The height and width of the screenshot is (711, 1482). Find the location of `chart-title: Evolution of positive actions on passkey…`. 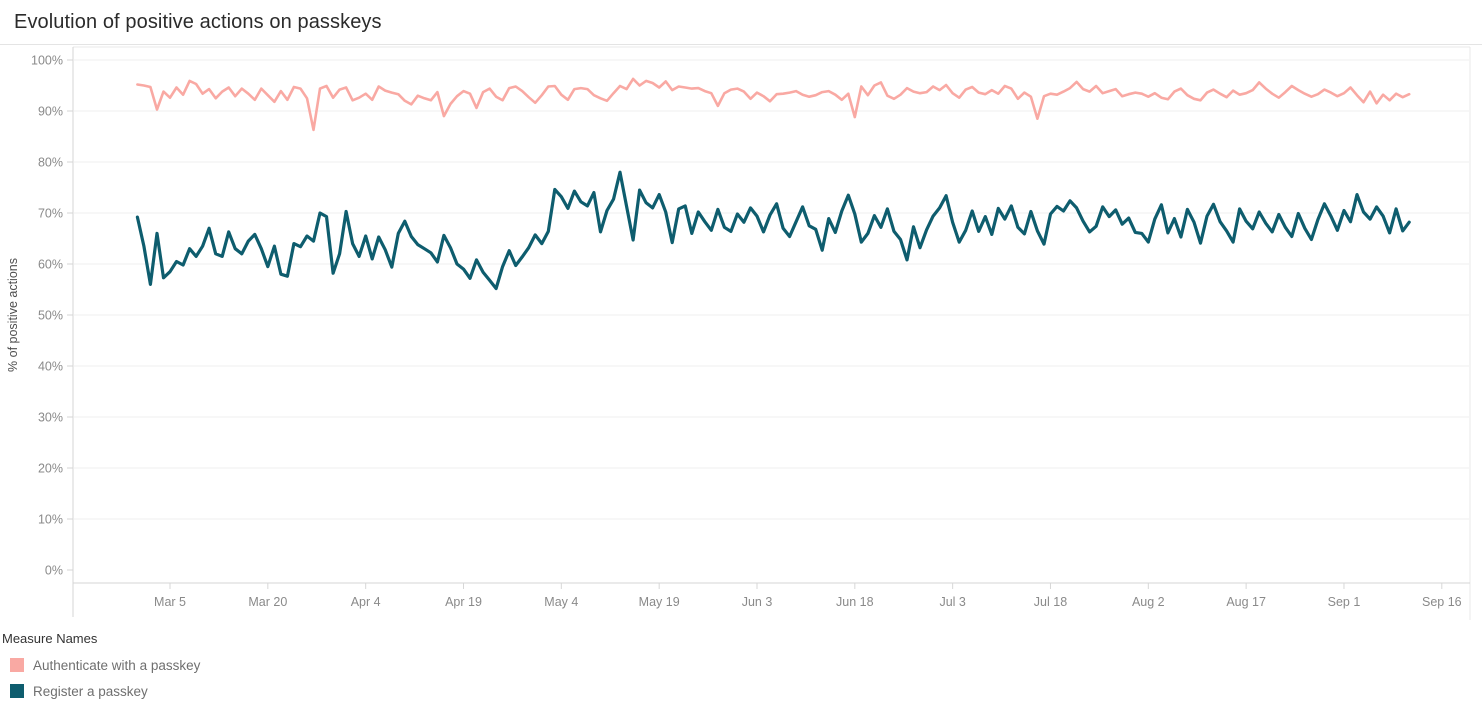

chart-title: Evolution of positive actions on passkey… is located at coordinates (198, 21).